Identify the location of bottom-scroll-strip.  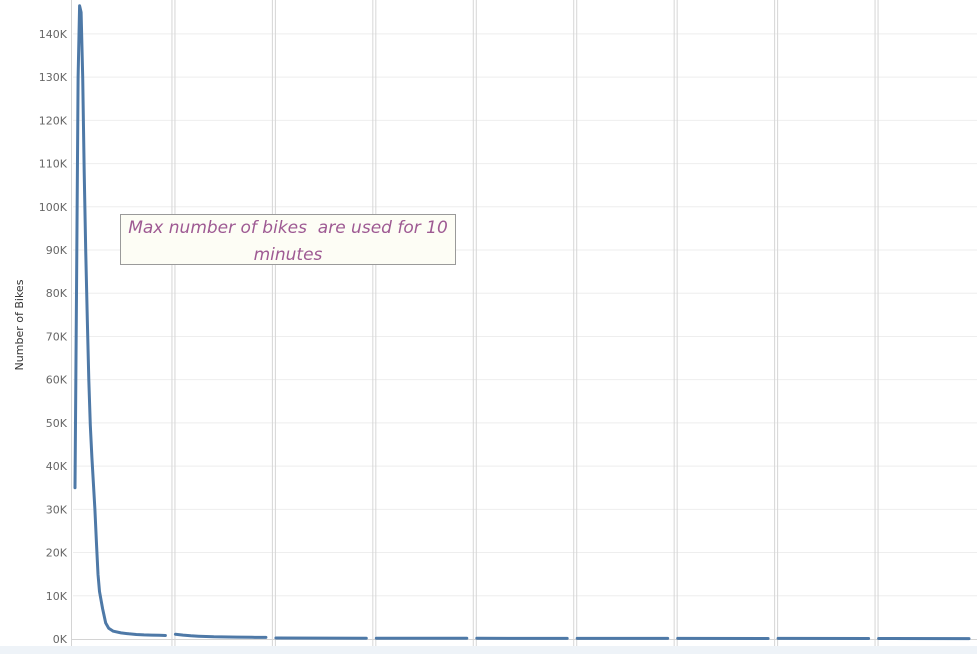
(488, 650).